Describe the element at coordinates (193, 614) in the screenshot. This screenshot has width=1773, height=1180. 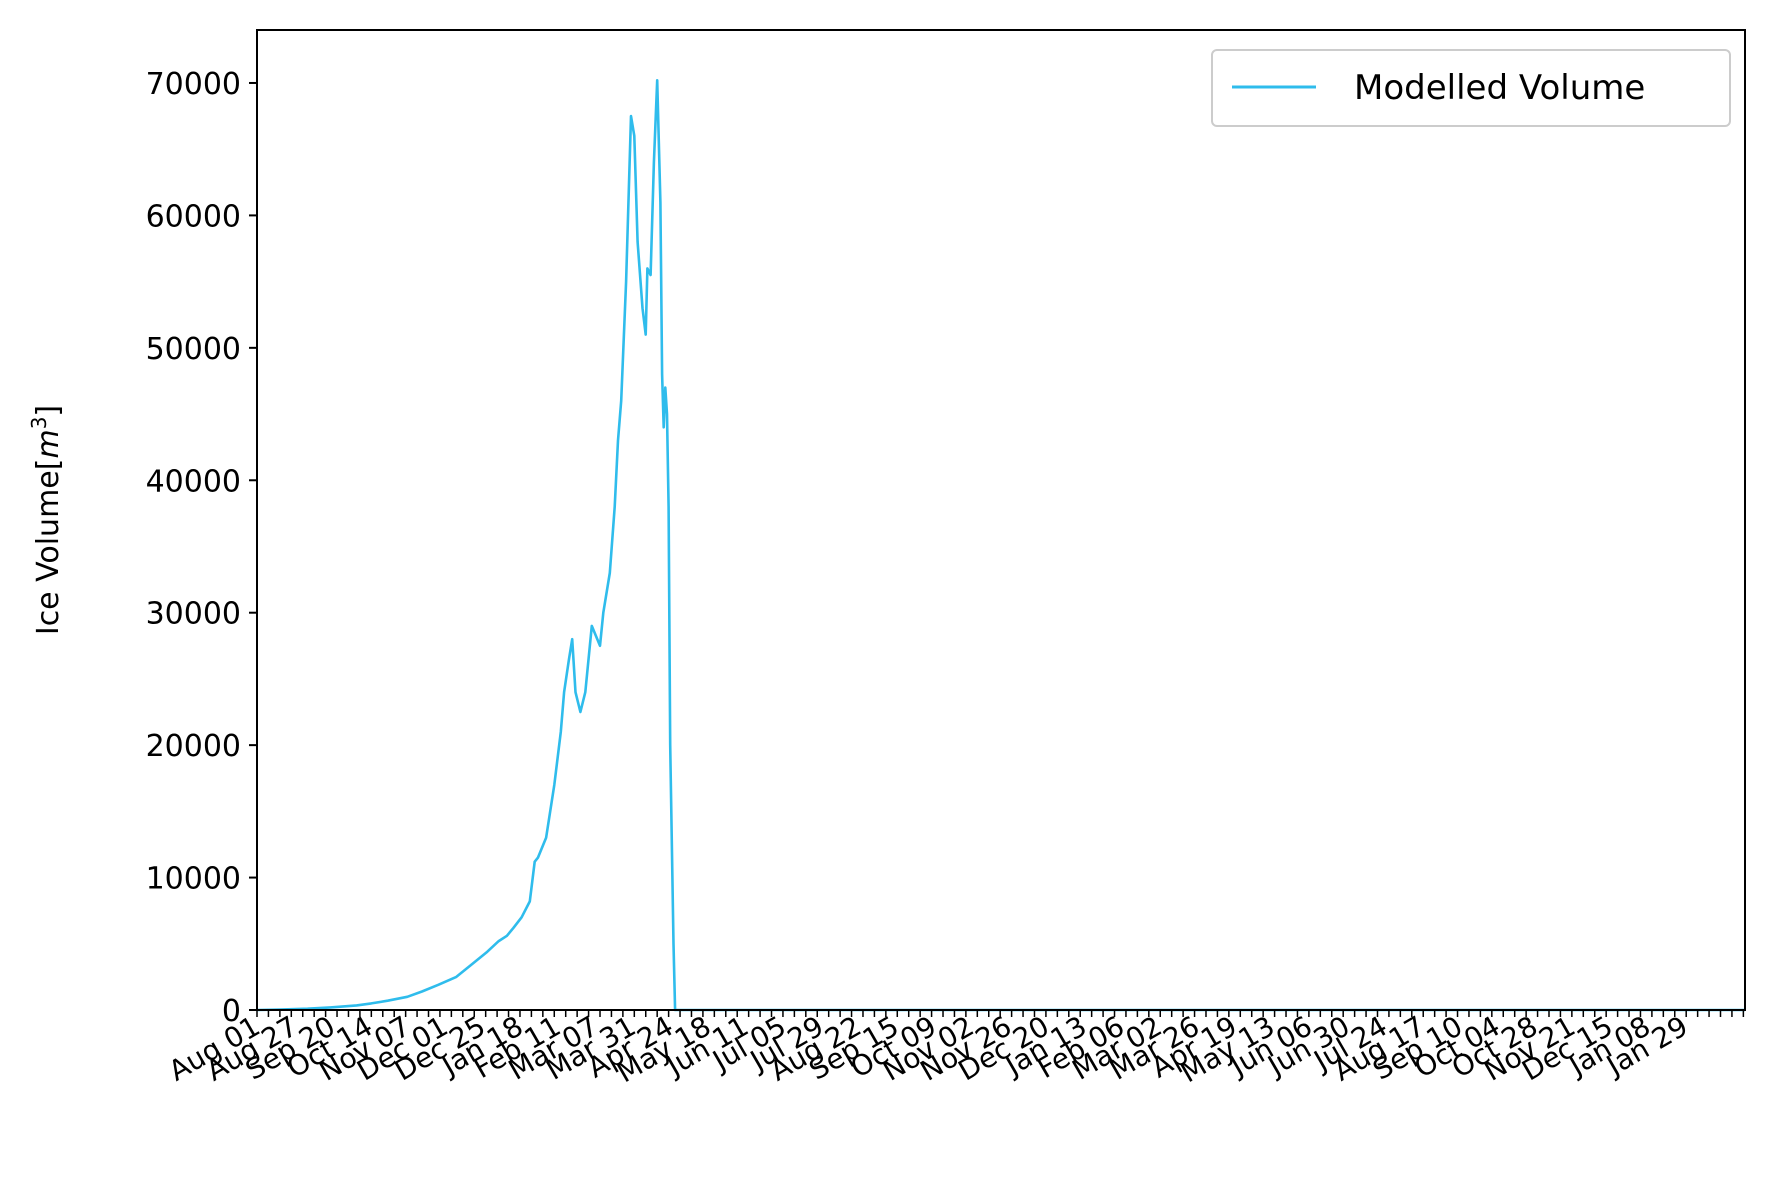
I see `y-tick-label: 30000` at that location.